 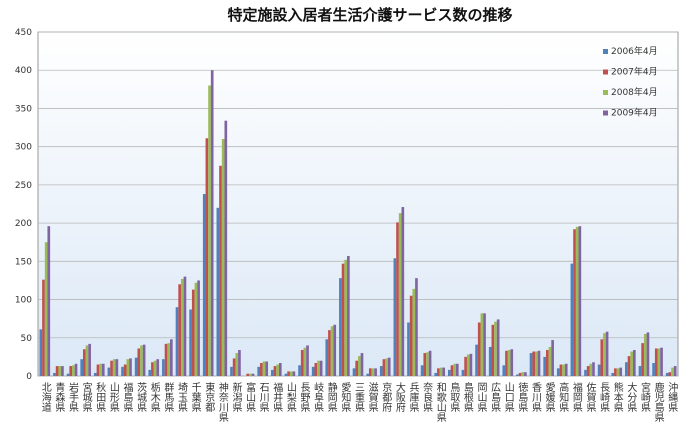 I want to click on x-tick-label: 徳島県, so click(x=522, y=397).